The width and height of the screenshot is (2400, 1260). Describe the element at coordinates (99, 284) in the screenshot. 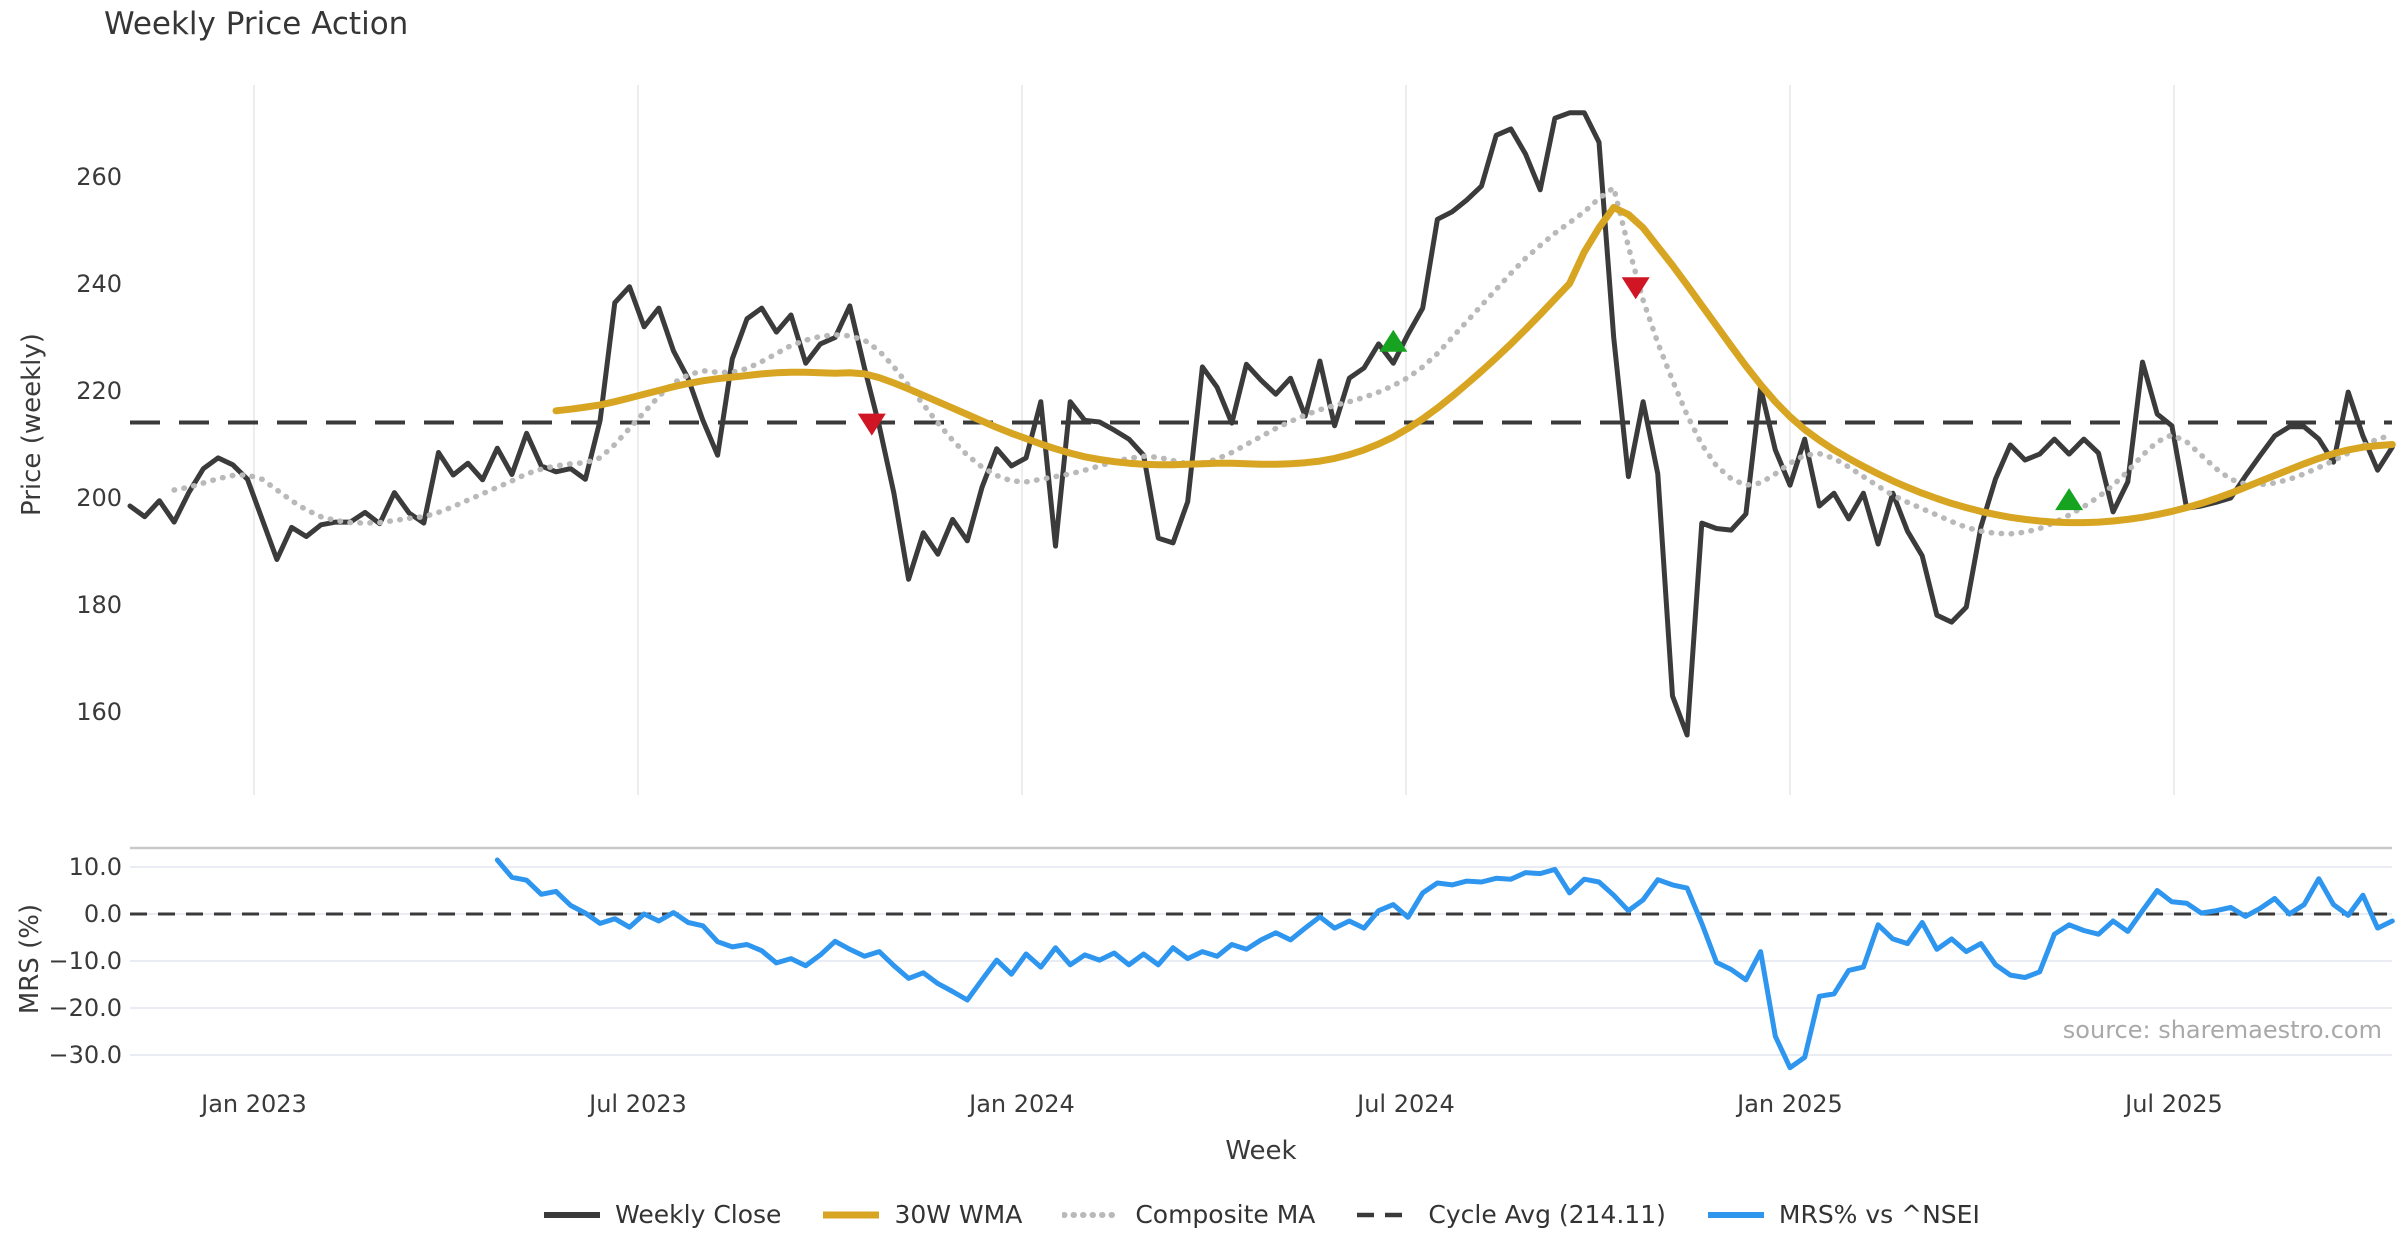

I see `price-tick-label: 240` at that location.